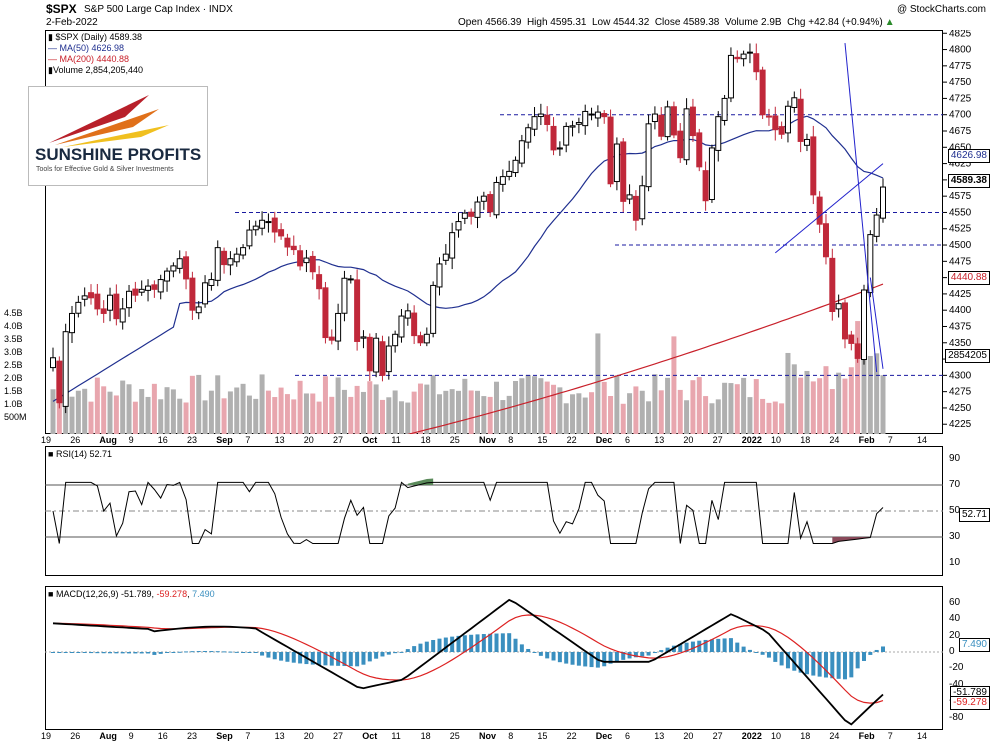  I want to click on rsi-tick-label: 70, so click(955, 484).